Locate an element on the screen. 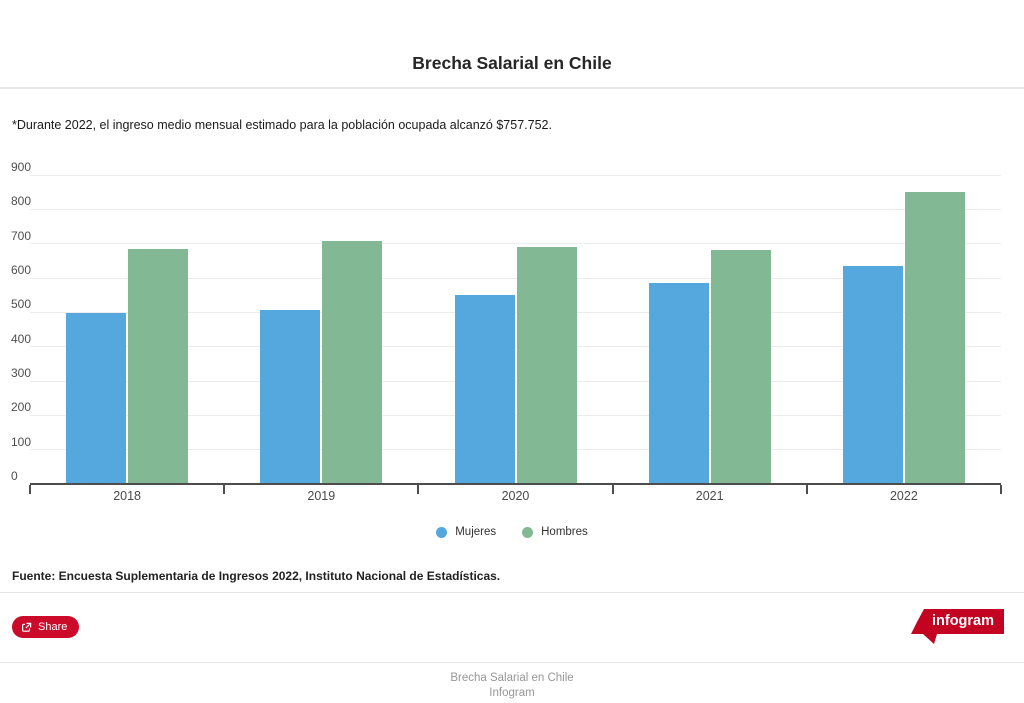  title-divider is located at coordinates (512, 88).